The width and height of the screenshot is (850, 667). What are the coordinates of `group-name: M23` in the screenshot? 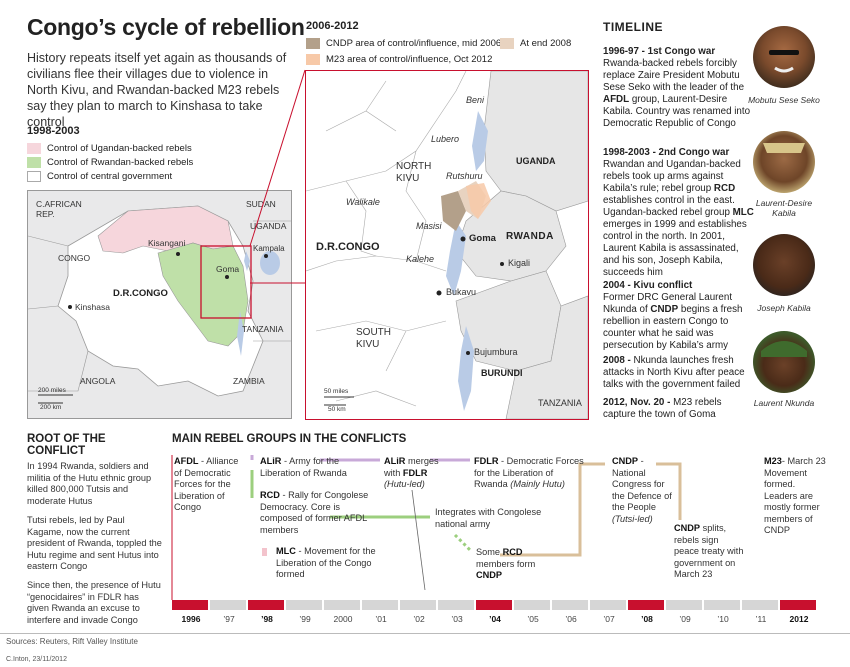 It's located at (773, 461).